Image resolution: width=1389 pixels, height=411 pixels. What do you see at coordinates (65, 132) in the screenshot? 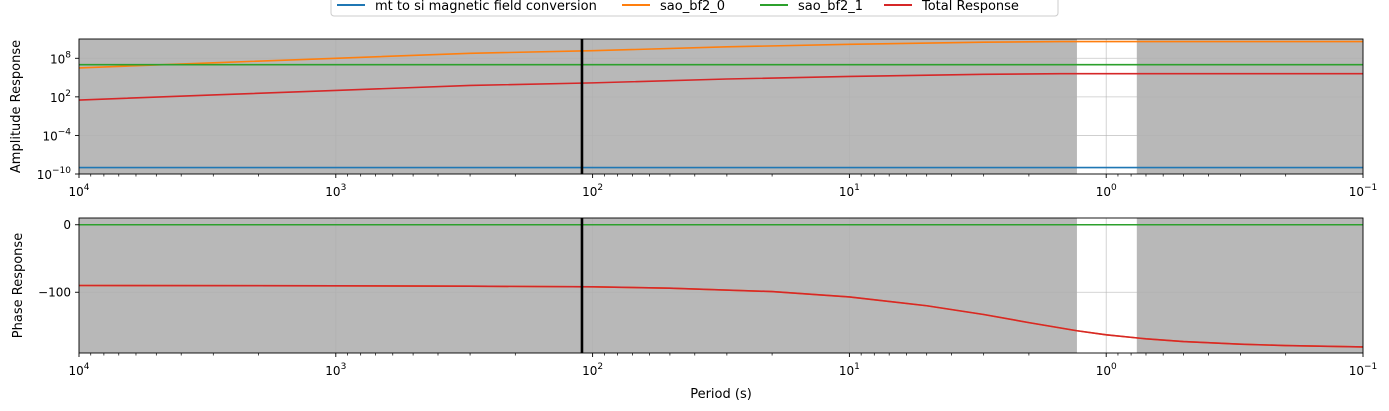
I see `y-tick-label-exp: −4` at bounding box center [65, 132].